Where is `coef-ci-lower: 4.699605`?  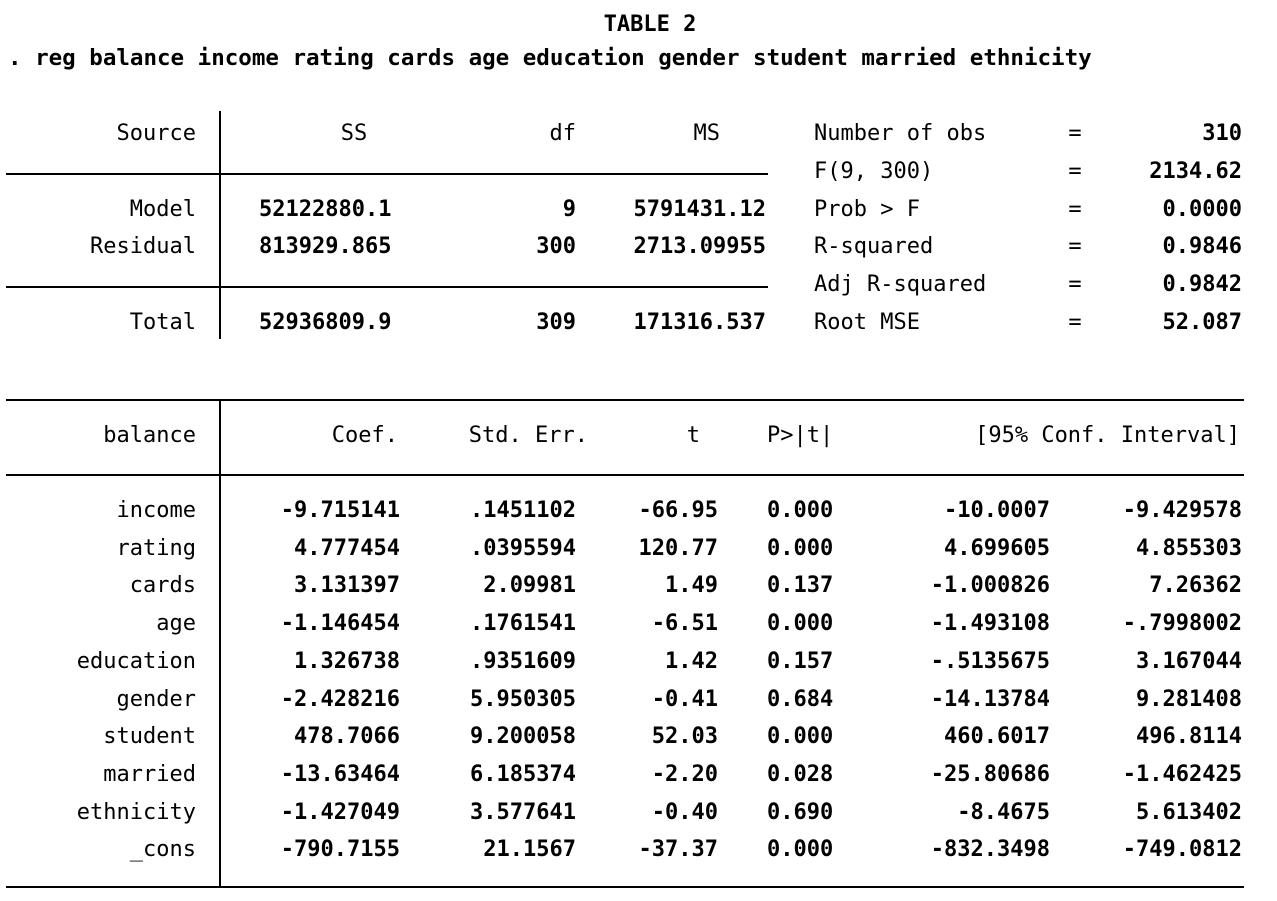 coef-ci-lower: 4.699605 is located at coordinates (997, 548).